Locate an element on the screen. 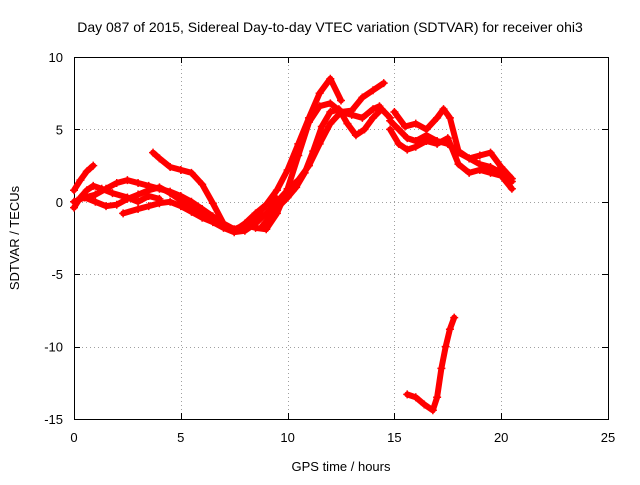 The height and width of the screenshot is (485, 640). y-tick-label: -15 is located at coordinates (53, 419).